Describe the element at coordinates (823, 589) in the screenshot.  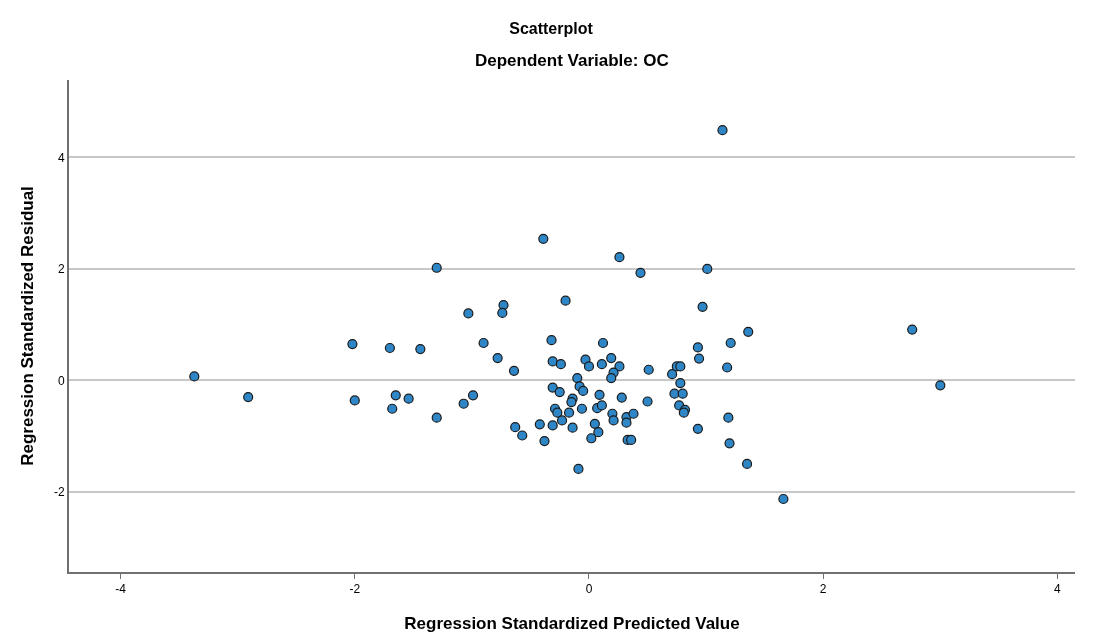
I see `x-tick-label: 2` at that location.